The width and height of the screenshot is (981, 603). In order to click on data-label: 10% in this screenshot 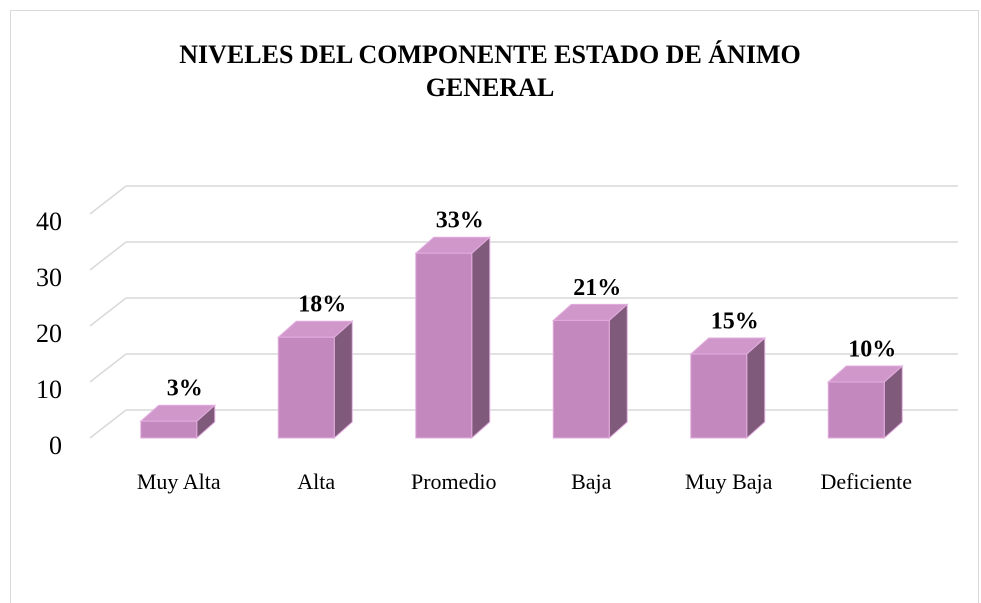, I will do `click(872, 350)`.